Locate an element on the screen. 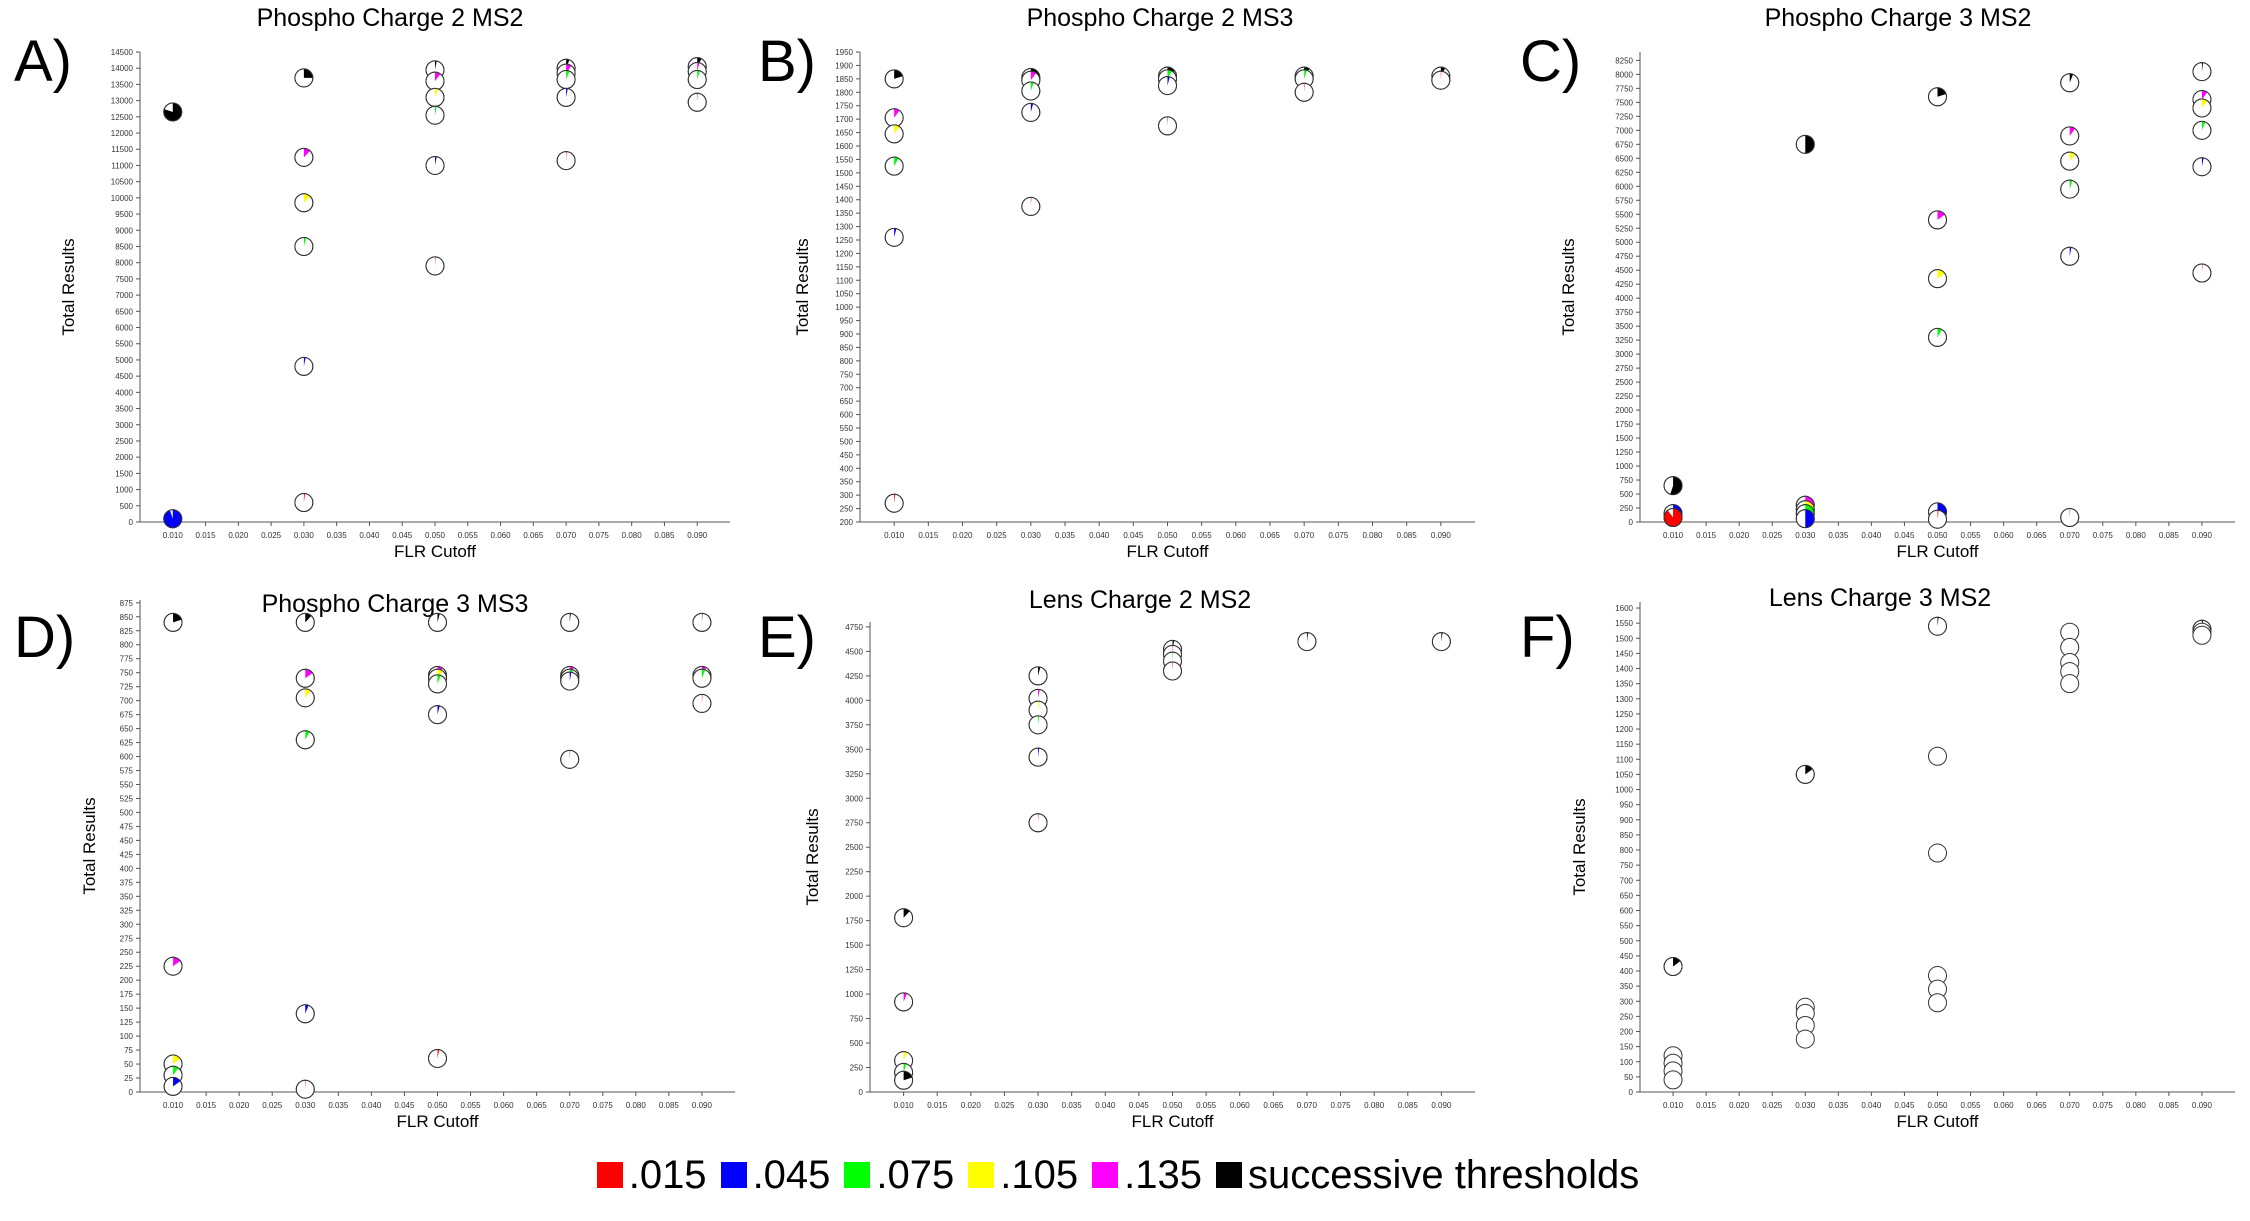 The image size is (2250, 1221). x-tick-label: 0.020 is located at coordinates (238, 535).